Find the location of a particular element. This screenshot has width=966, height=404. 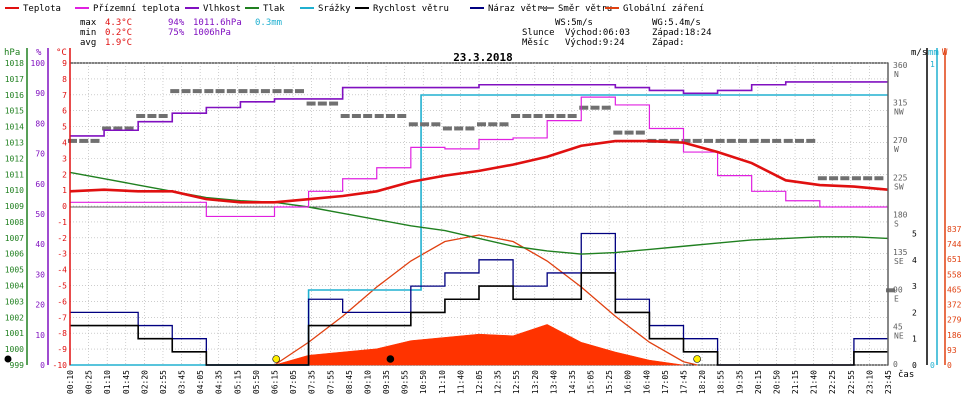

celsius-tick: 3 is located at coordinates (64, 158).